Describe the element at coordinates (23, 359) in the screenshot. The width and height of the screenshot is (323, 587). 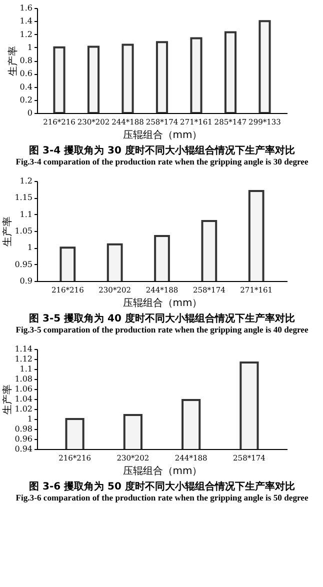
I see `y-tick-label: 1.12` at that location.